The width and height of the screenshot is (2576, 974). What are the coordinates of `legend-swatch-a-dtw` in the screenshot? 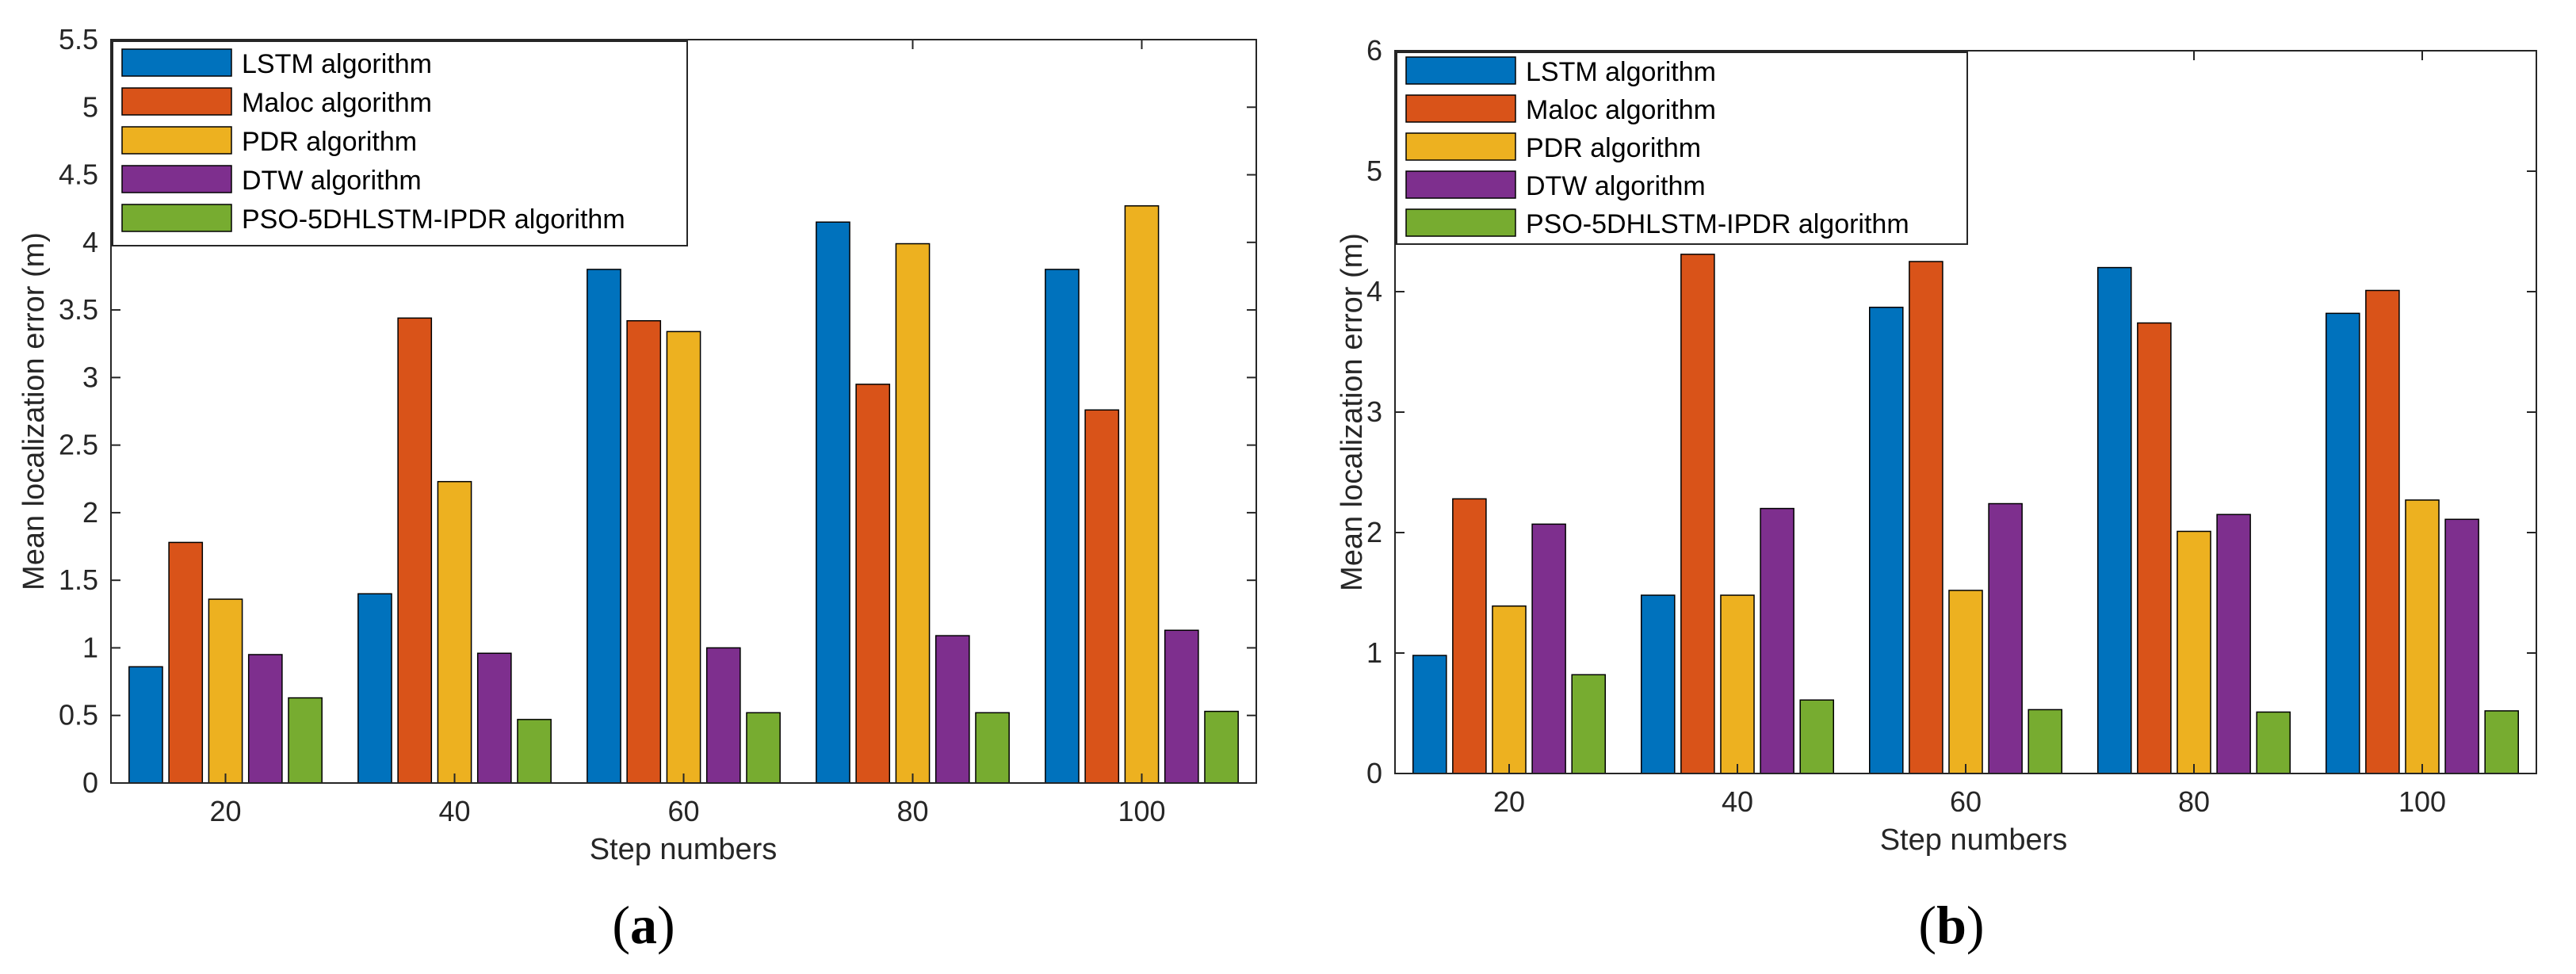 It's located at (176, 179).